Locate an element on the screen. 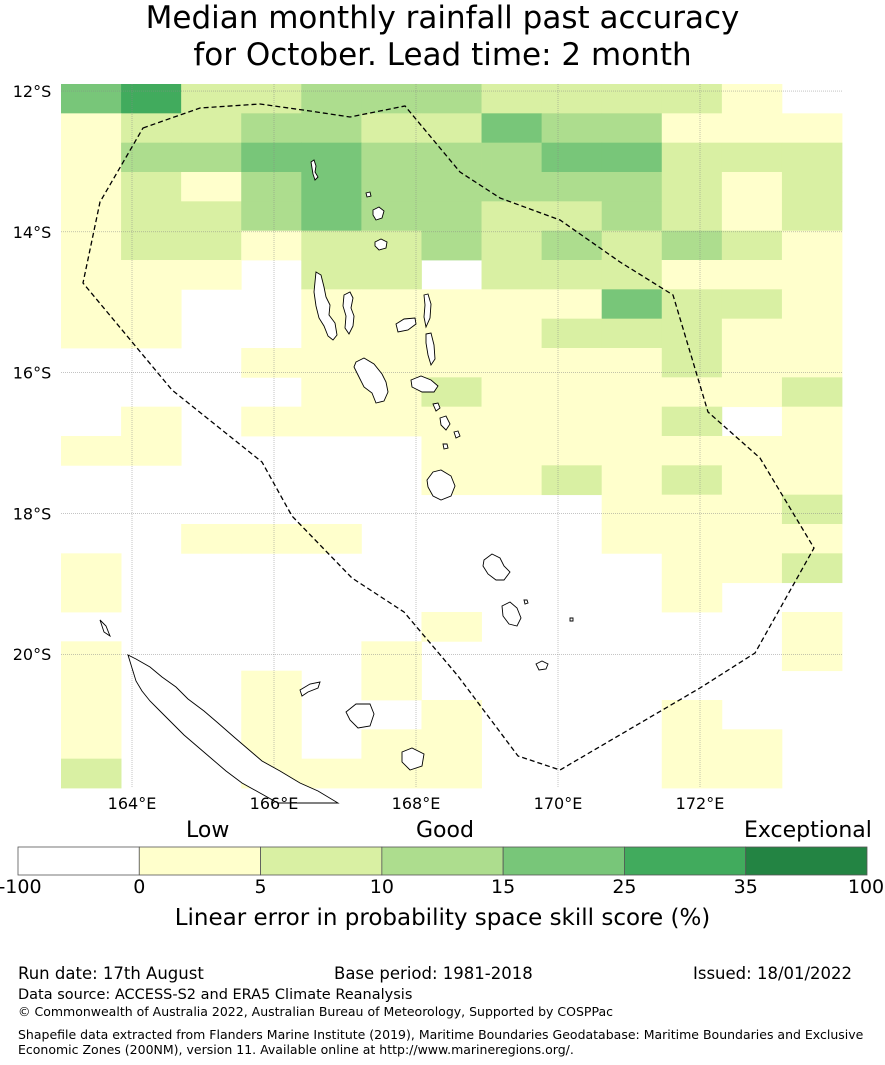 Image resolution: width=885 pixels, height=1065 pixels. colorbar is located at coordinates (442, 861).